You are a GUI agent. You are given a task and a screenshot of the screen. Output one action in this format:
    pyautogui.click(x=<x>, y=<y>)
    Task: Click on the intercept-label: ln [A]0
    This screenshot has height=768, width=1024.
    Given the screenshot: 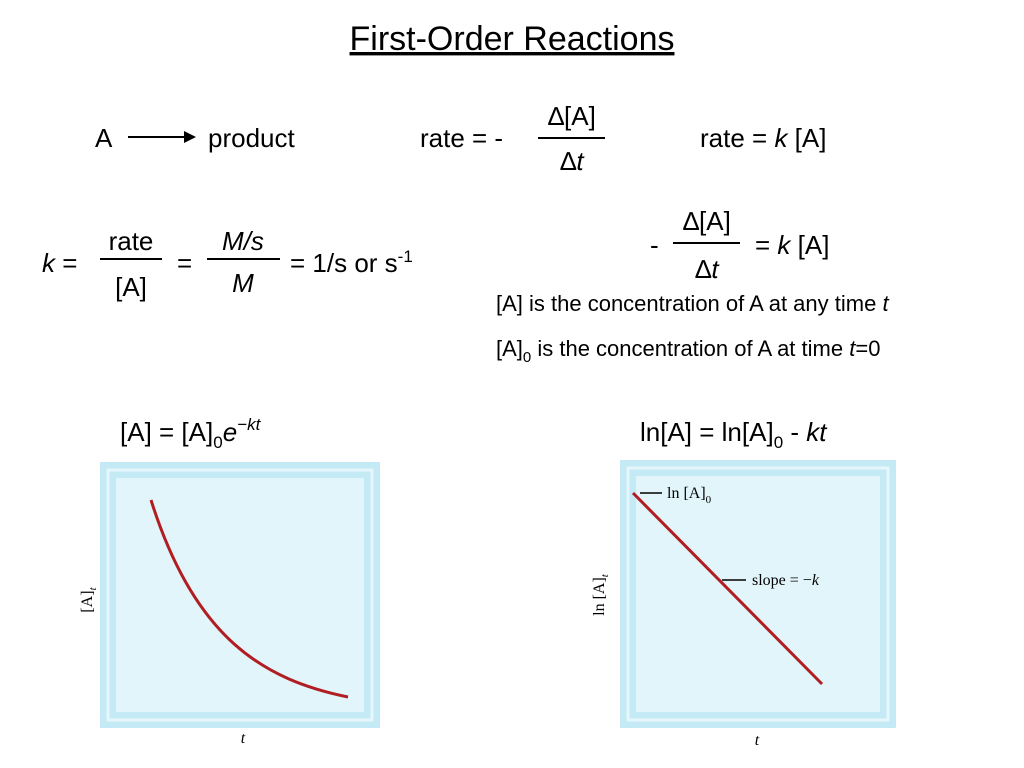 What is the action you would take?
    pyautogui.click(x=689, y=495)
    